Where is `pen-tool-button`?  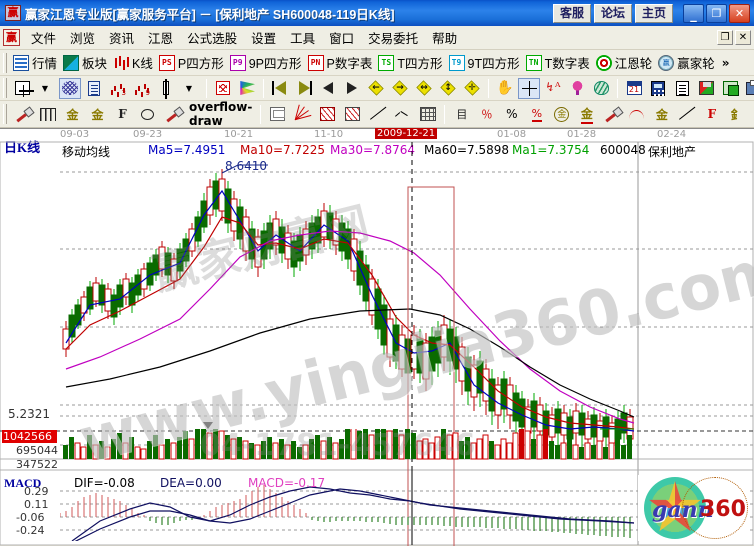
pen-tool-button is located at coordinates (22, 114).